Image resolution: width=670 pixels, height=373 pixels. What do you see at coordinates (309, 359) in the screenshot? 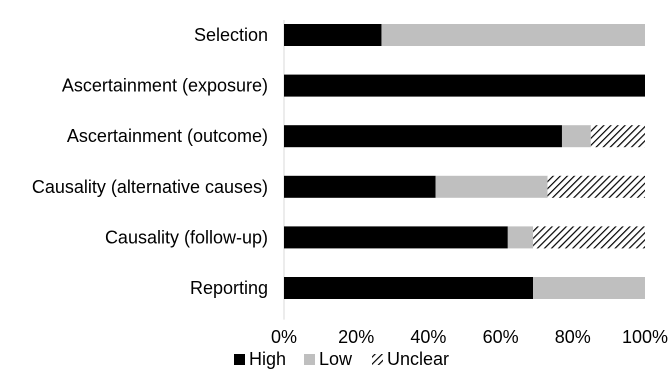
I see `legend-swatch-low` at bounding box center [309, 359].